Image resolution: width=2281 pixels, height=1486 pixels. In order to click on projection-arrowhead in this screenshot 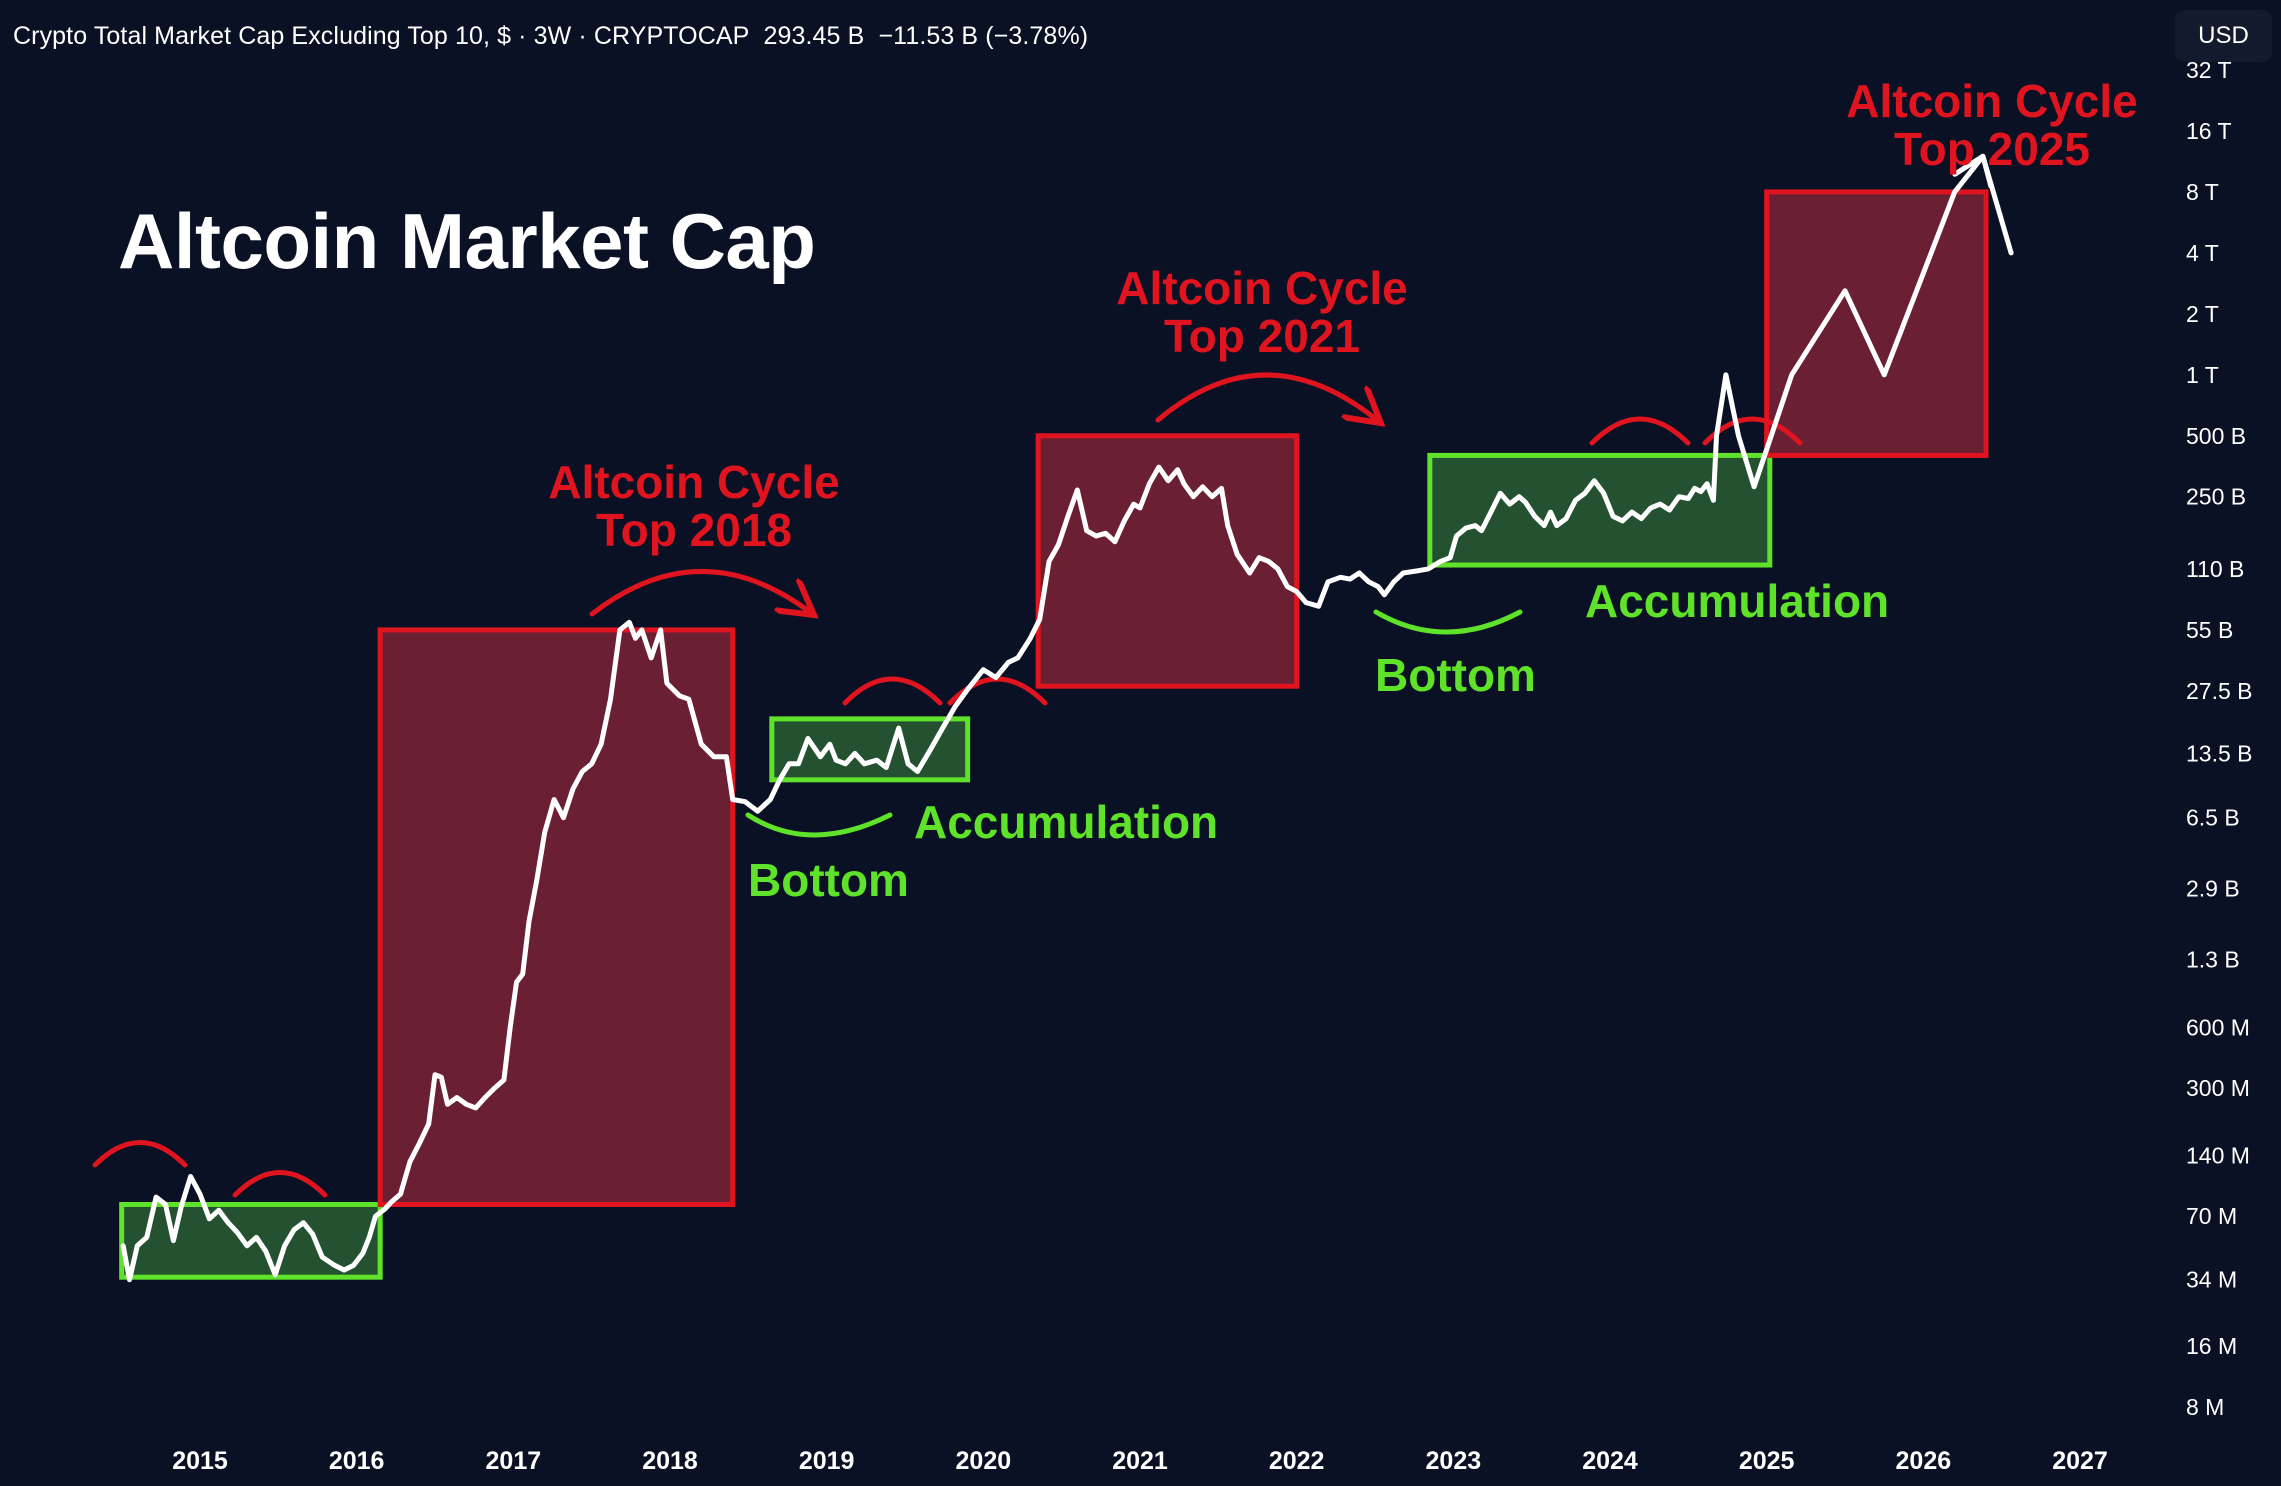, I will do `click(1973, 171)`.